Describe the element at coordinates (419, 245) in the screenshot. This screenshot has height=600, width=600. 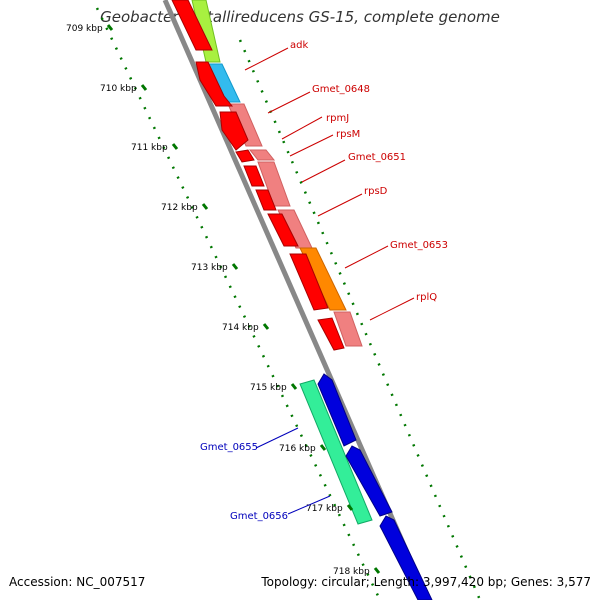
I see `gene-label-forward: Gmet_0653` at that location.